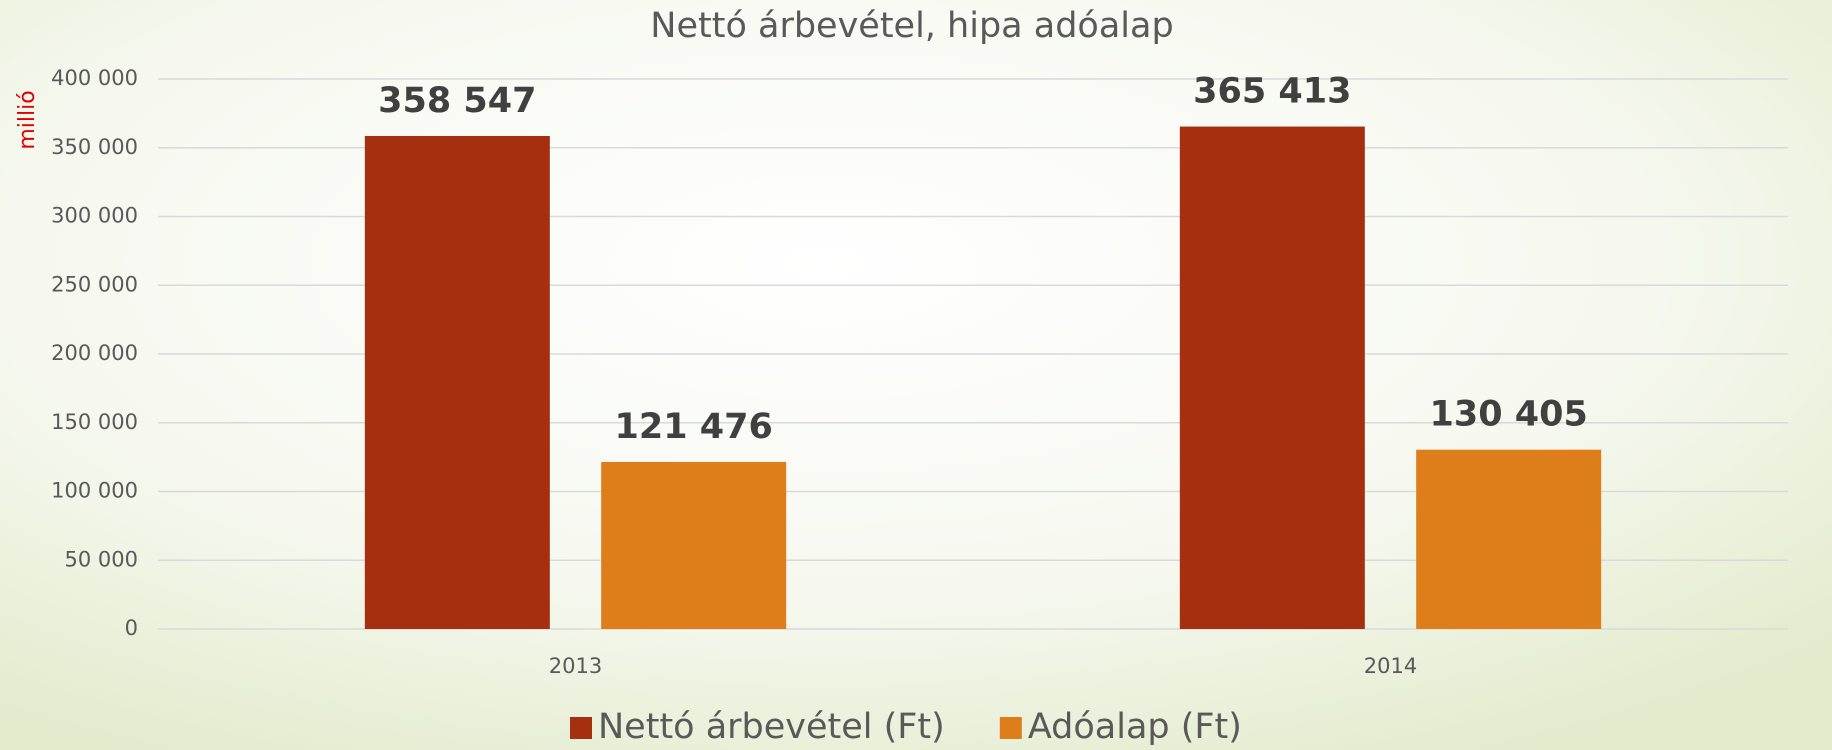 This screenshot has width=1832, height=750. I want to click on legend-label: Nettó árbevétel (Ft), so click(771, 727).